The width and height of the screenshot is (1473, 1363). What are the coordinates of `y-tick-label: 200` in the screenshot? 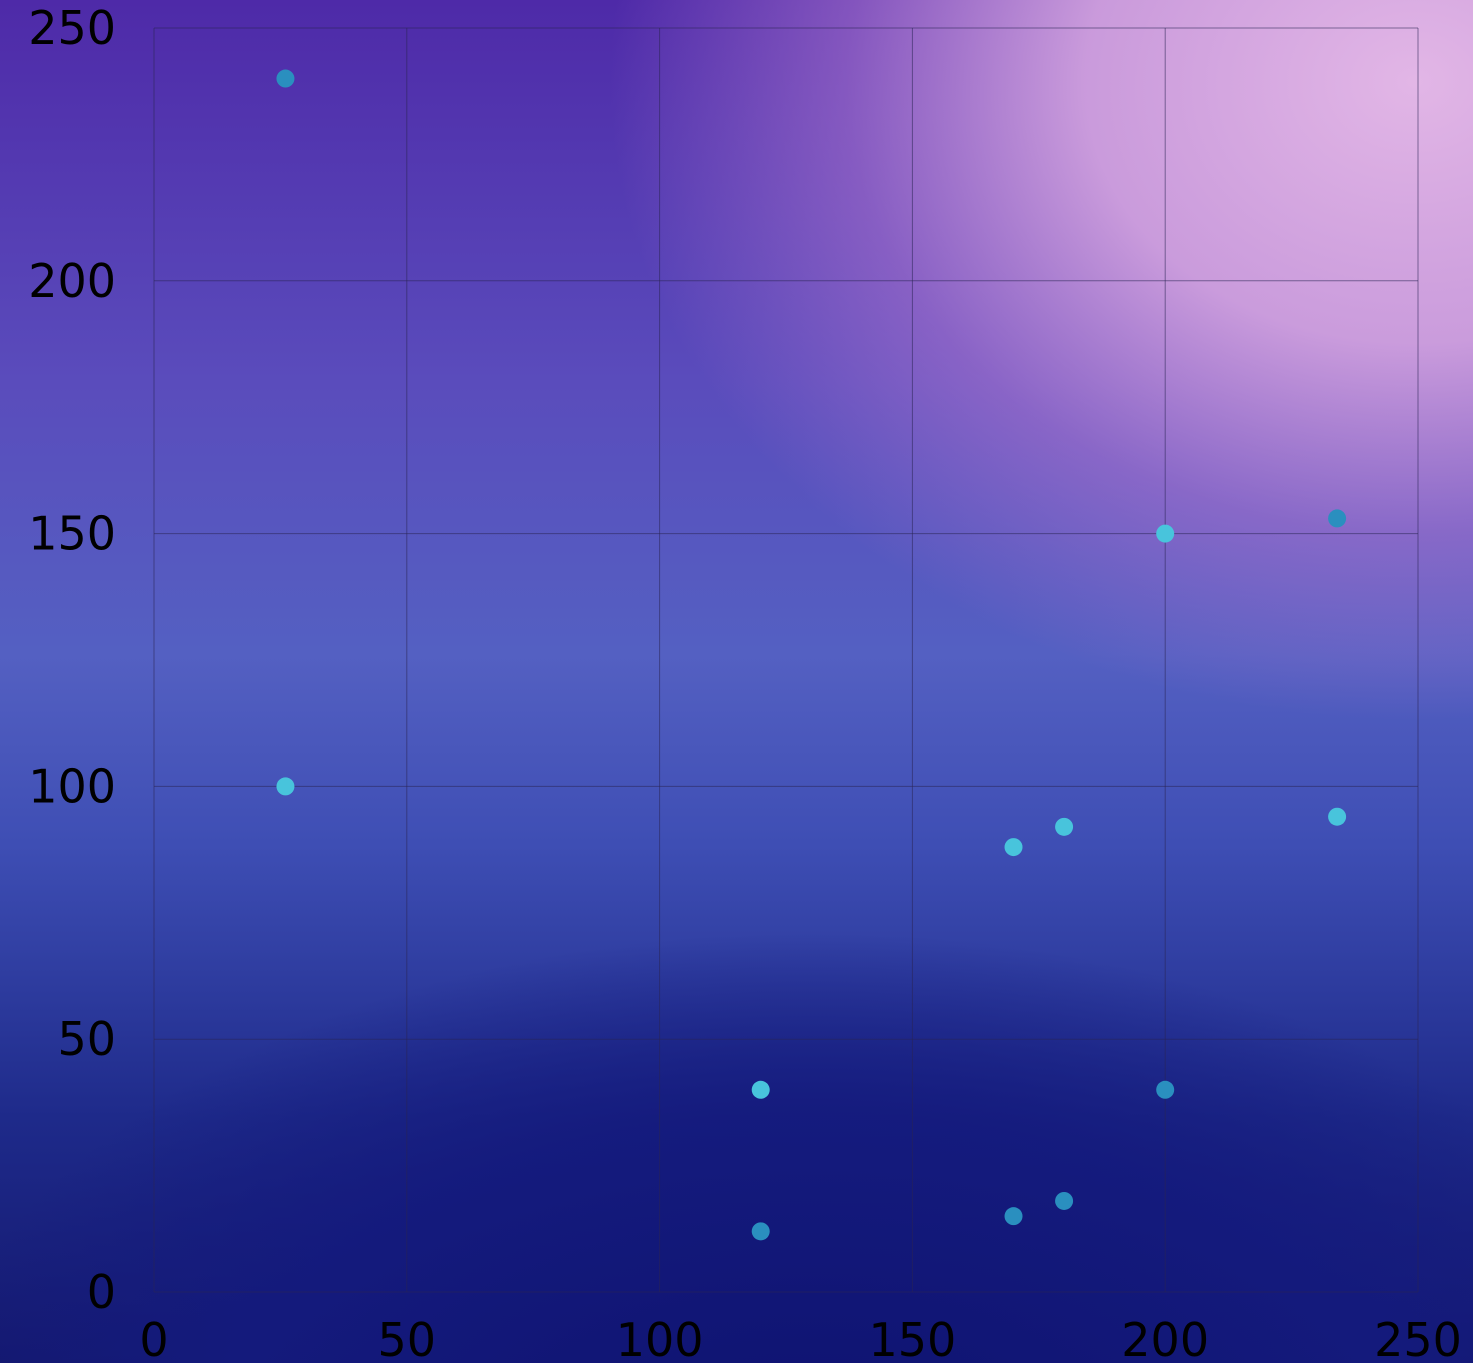 It's located at (72, 281).